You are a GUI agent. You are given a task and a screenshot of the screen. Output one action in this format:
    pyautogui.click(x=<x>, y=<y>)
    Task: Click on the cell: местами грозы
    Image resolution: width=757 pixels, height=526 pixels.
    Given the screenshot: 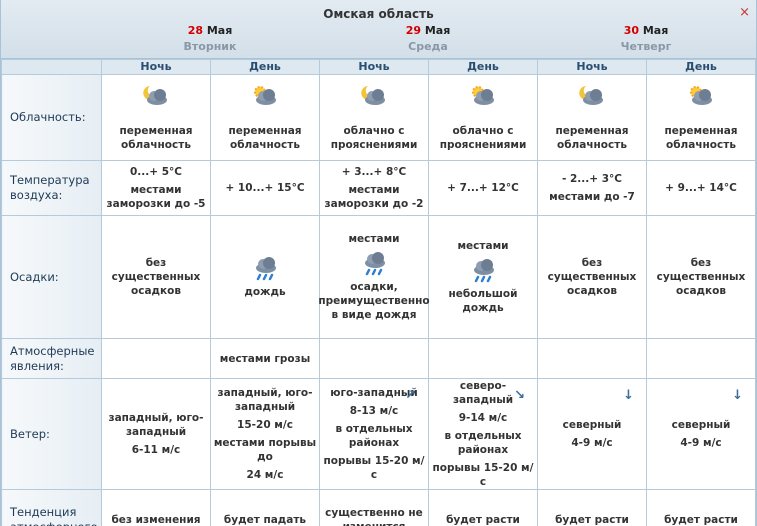 What is the action you would take?
    pyautogui.click(x=265, y=358)
    